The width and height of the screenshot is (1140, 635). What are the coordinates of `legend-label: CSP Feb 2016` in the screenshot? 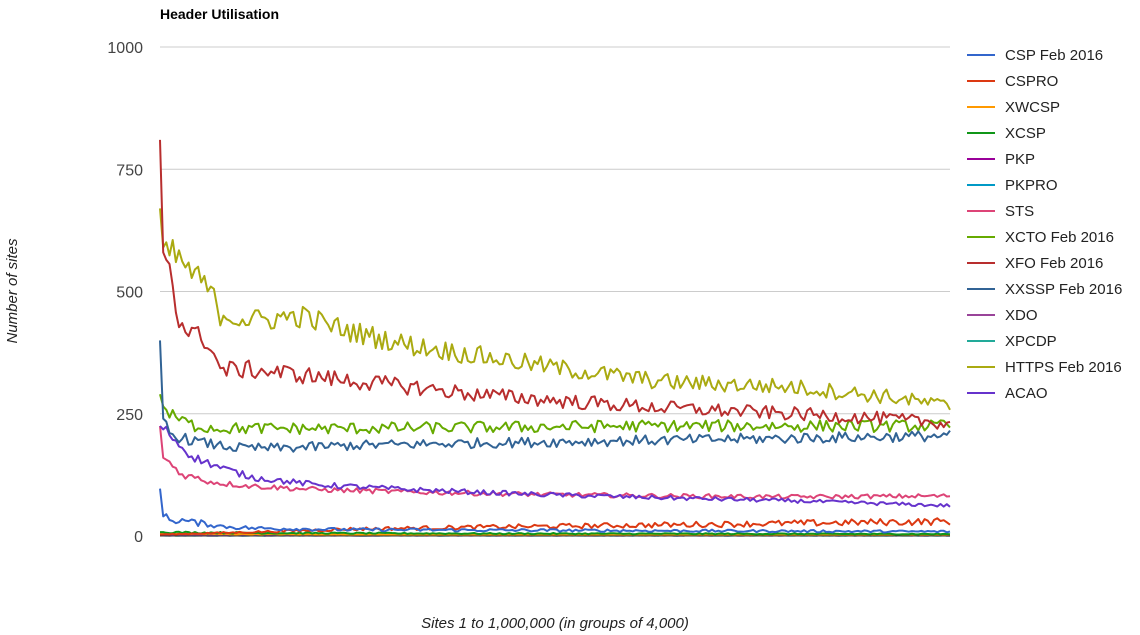 It's located at (1054, 55).